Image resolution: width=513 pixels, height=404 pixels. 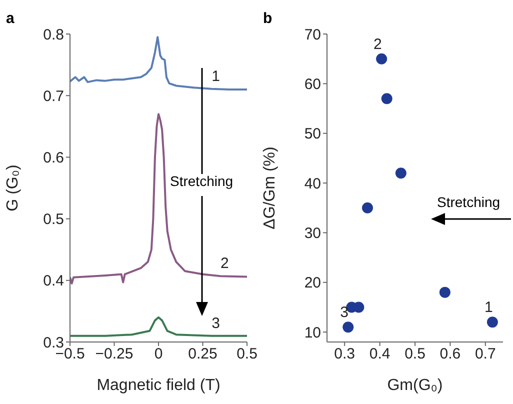 What do you see at coordinates (216, 323) in the screenshot?
I see `series-label: 3` at bounding box center [216, 323].